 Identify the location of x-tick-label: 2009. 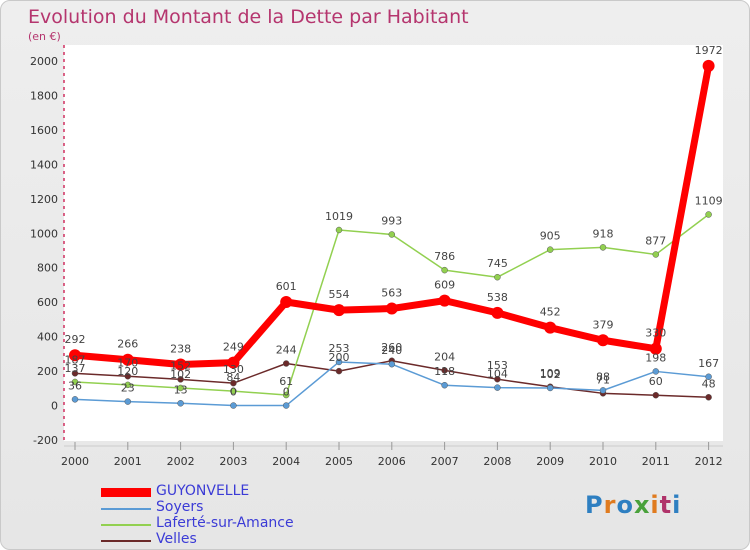
(550, 461).